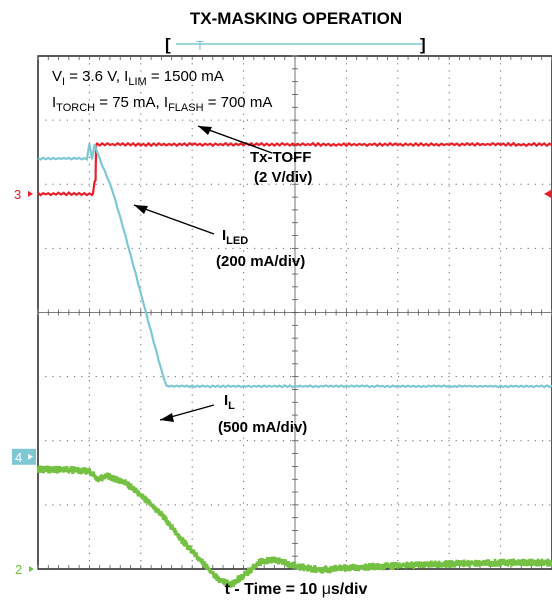  I want to click on itorch-subscript: TORCH, so click(75, 108).